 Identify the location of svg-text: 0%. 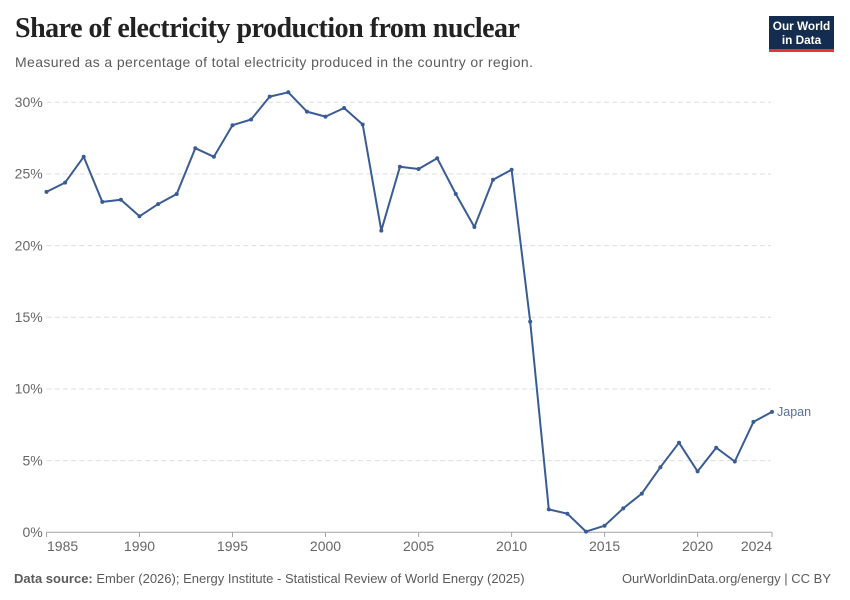
(32, 532).